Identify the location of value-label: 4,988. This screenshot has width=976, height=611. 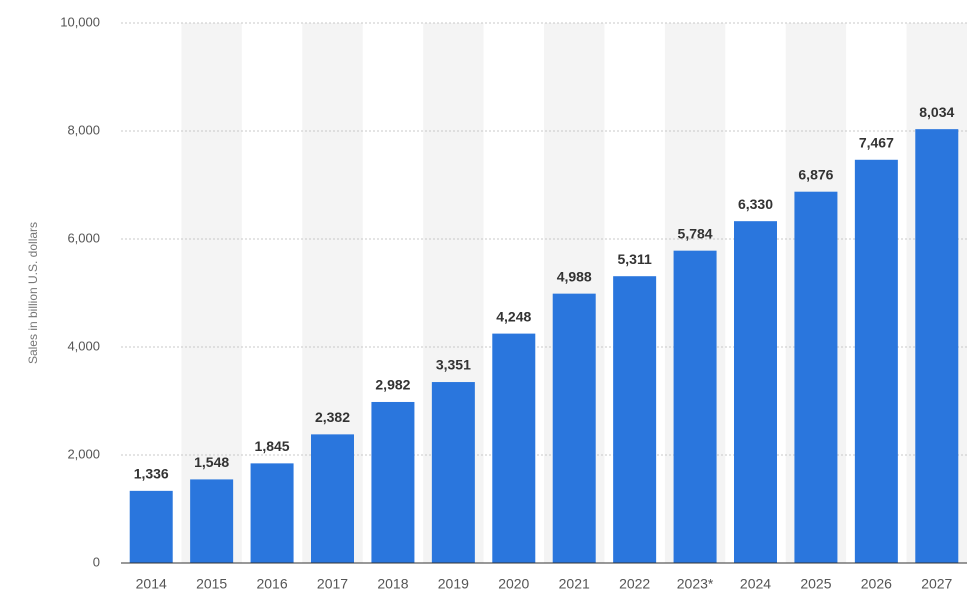
(574, 276).